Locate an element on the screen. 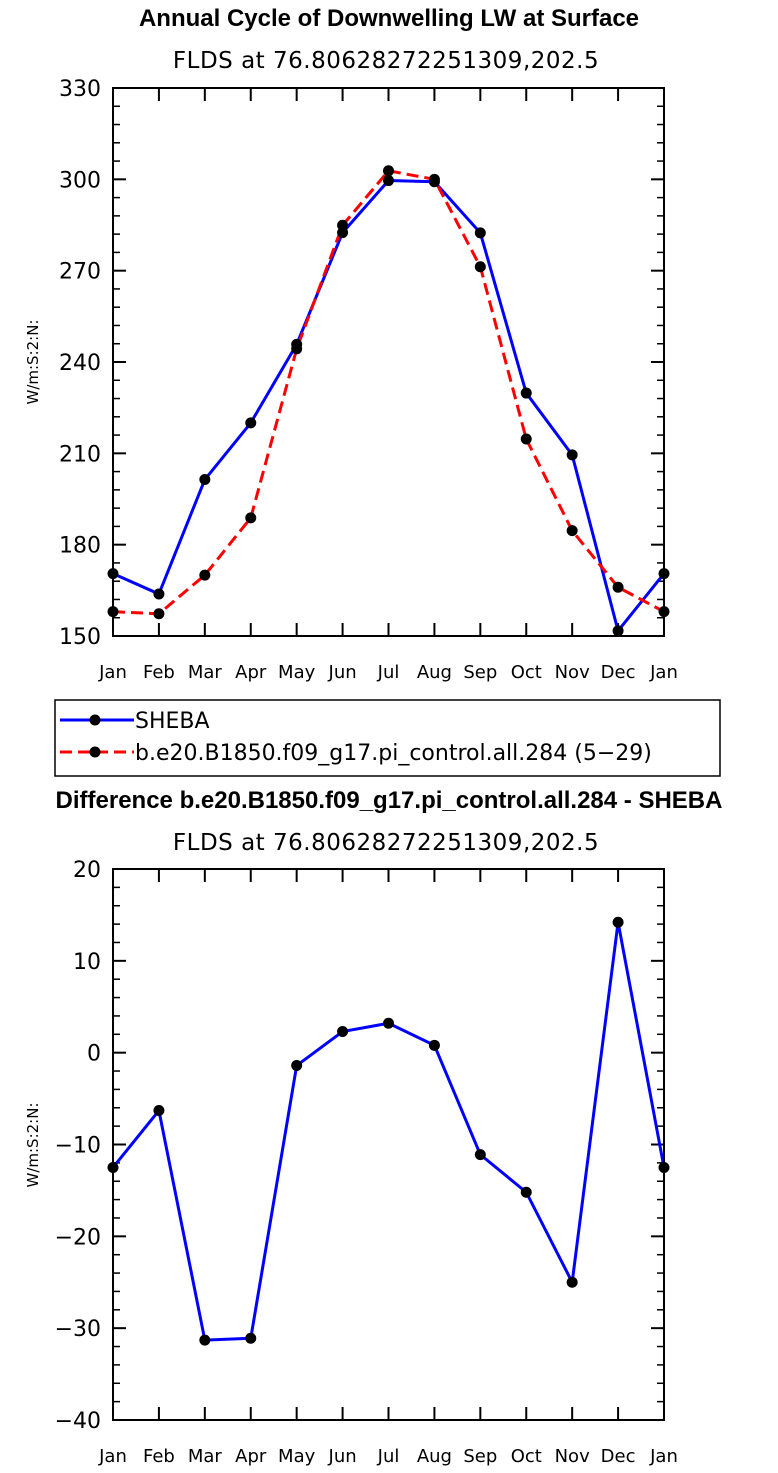  y-axis-label-top: W/m:S:2:N: is located at coordinates (33, 362).